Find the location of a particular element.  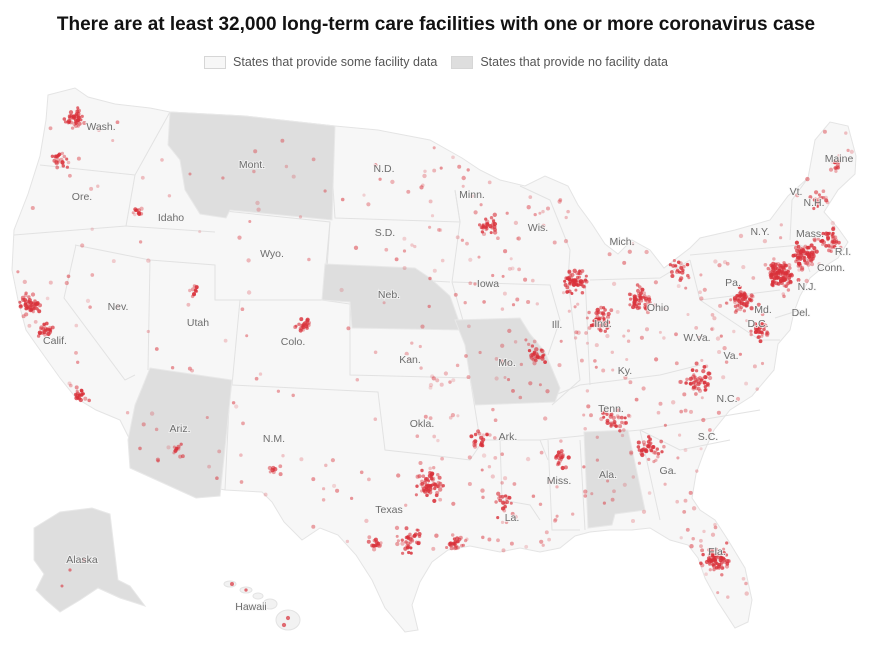

state-alabama is located at coordinates (614, 479).